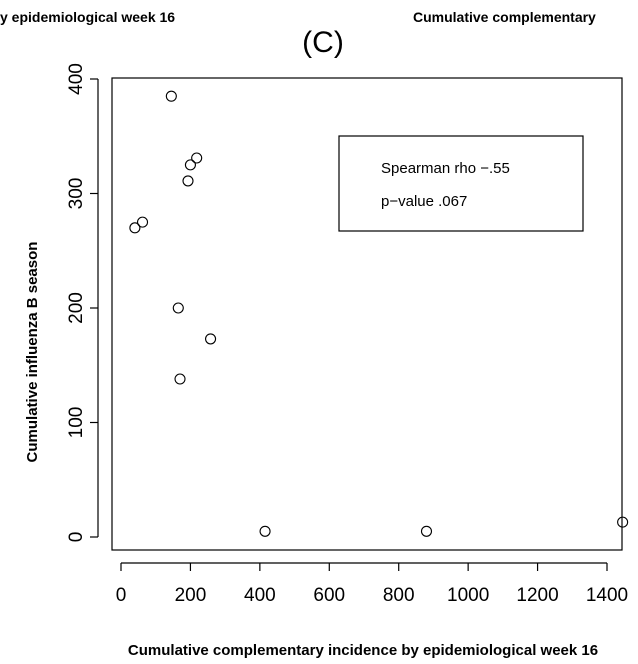 This screenshot has height=664, width=638. Describe the element at coordinates (76, 308) in the screenshot. I see `y-tick-label: 200` at that location.